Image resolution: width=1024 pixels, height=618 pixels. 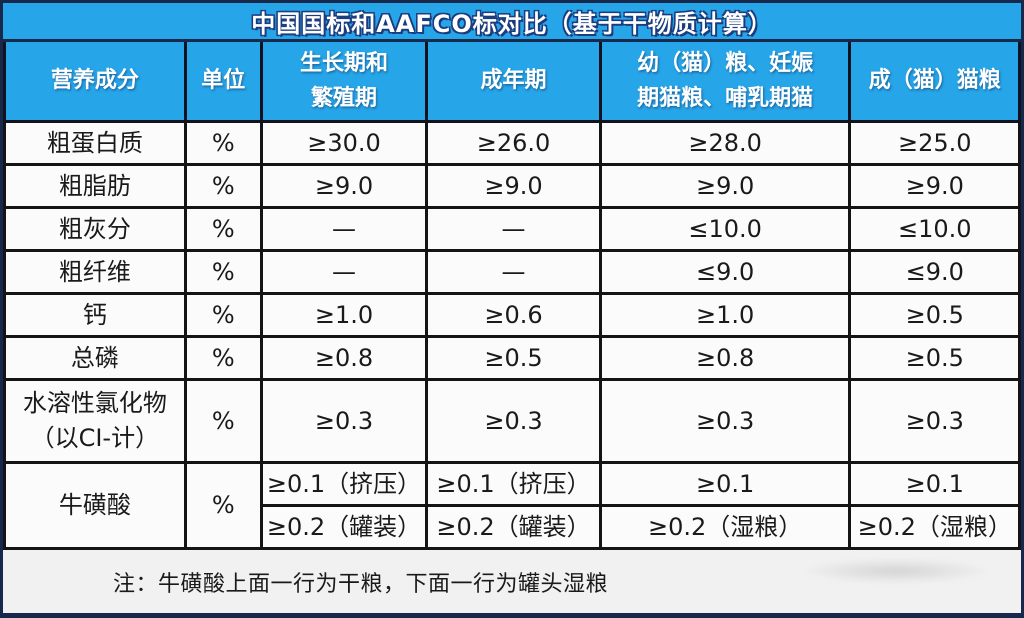 I want to click on header-kitten-gestation: 幼（猫）粮、妊娠 期猫粮、哺乳期猫, so click(x=725, y=82).